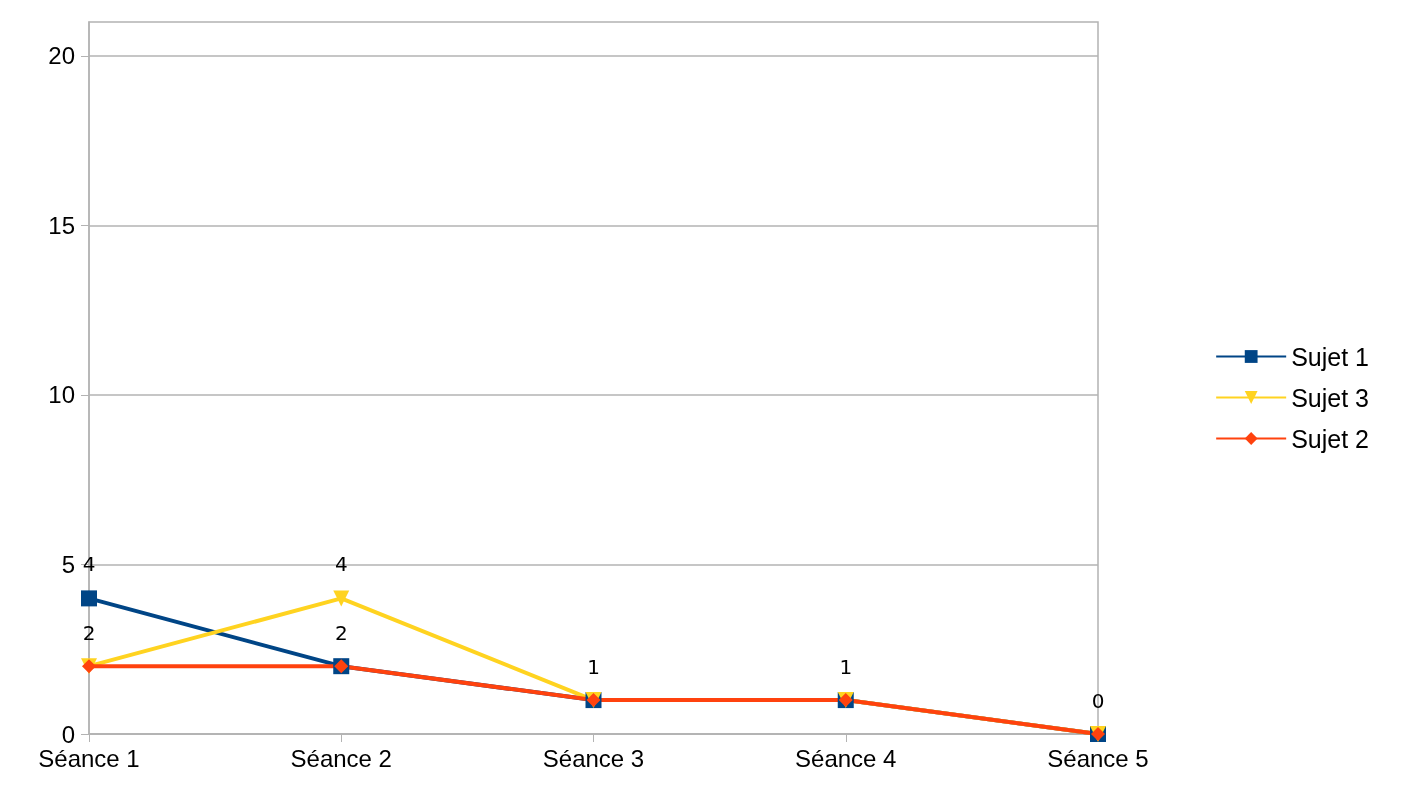 This screenshot has height=795, width=1404. What do you see at coordinates (61, 225) in the screenshot?
I see `y-tick-label: 15` at bounding box center [61, 225].